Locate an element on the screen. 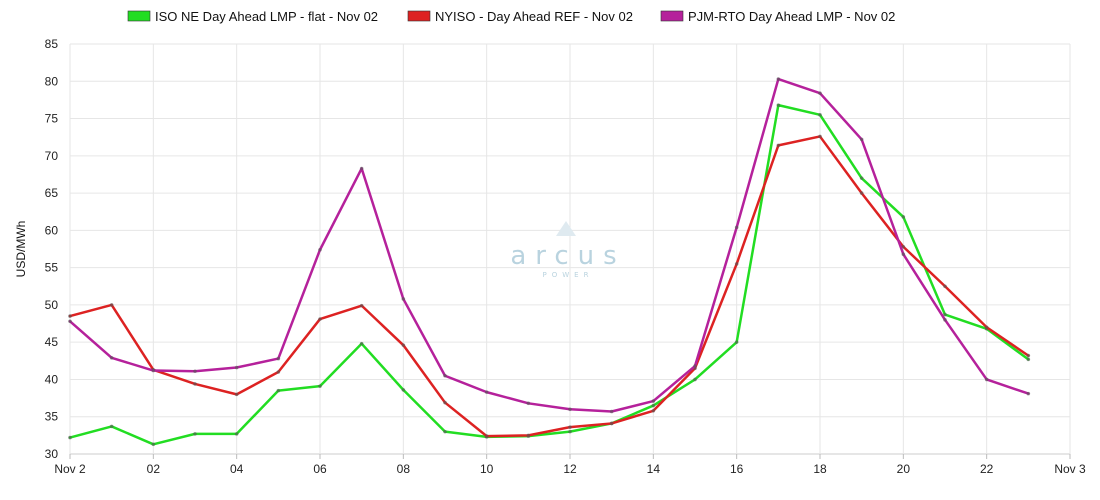 The width and height of the screenshot is (1100, 500). arcus-power-watermark: arcus POWER is located at coordinates (563, 250).